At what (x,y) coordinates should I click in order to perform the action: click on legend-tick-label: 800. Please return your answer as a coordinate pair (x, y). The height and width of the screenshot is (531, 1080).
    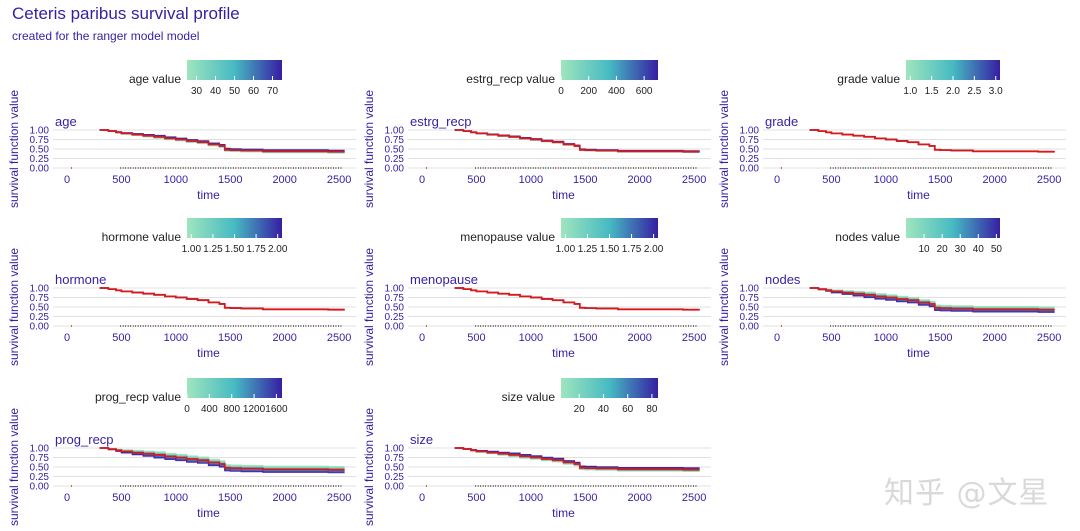
    Looking at the image, I should click on (231, 409).